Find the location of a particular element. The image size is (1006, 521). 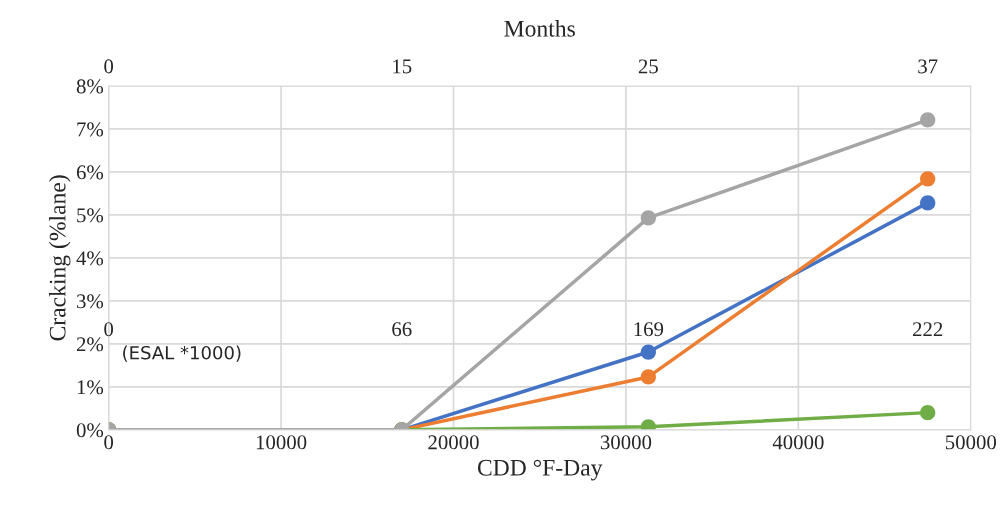

x-tick-label: 0 is located at coordinates (109, 442).